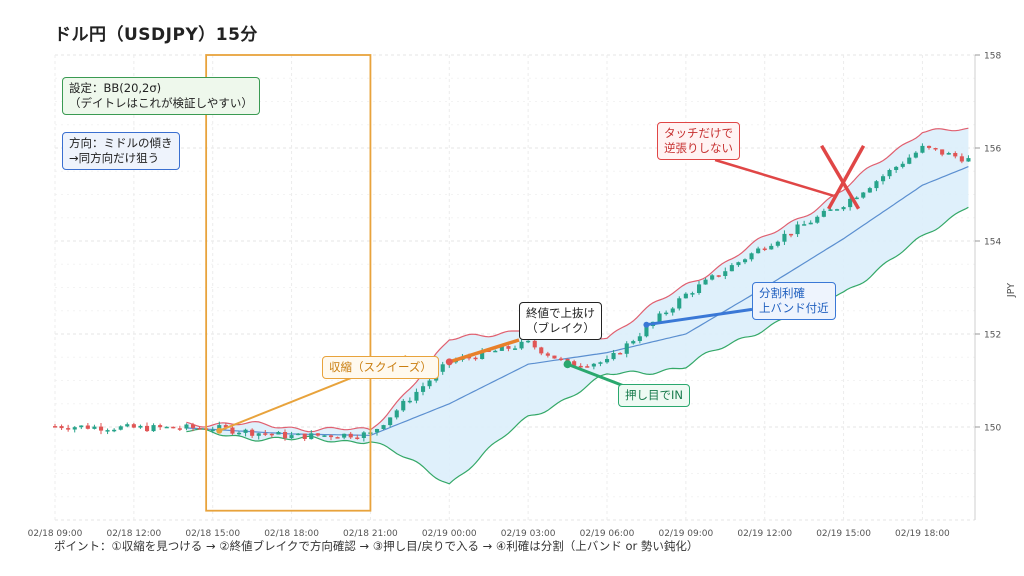 This screenshot has height=576, width=1024. I want to click on squeeze-anchor, so click(219, 430).